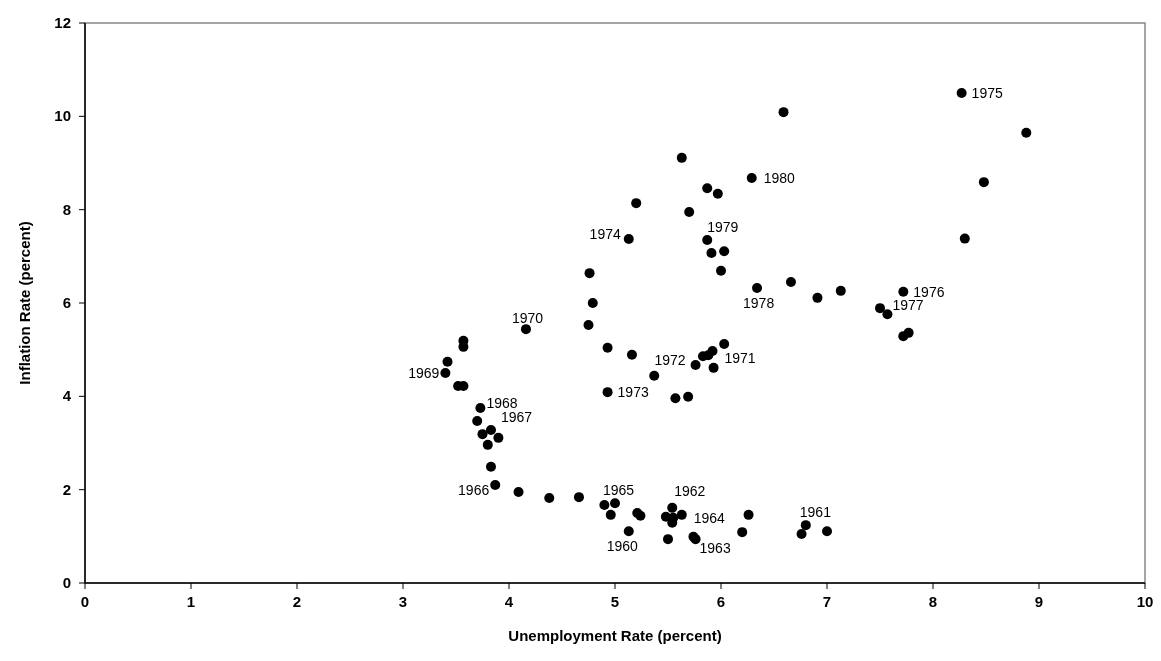 The height and width of the screenshot is (661, 1161). What do you see at coordinates (66, 209) in the screenshot?
I see `y-tick-label: 8` at bounding box center [66, 209].